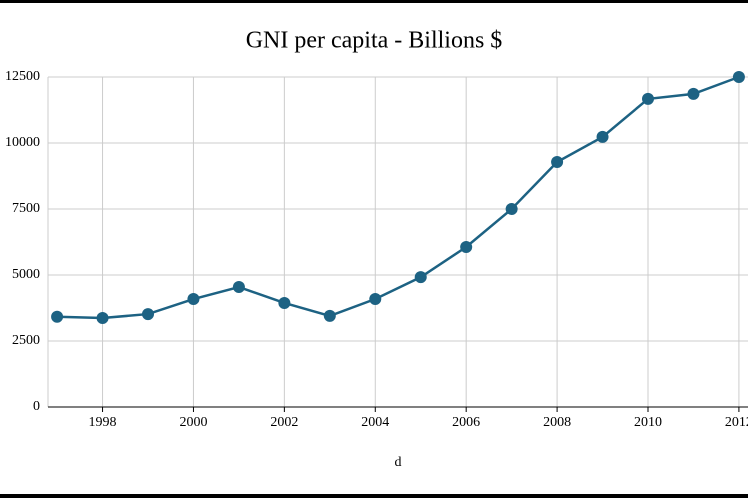 This screenshot has width=748, height=498. Describe the element at coordinates (374, 1) in the screenshot. I see `top-border` at that location.